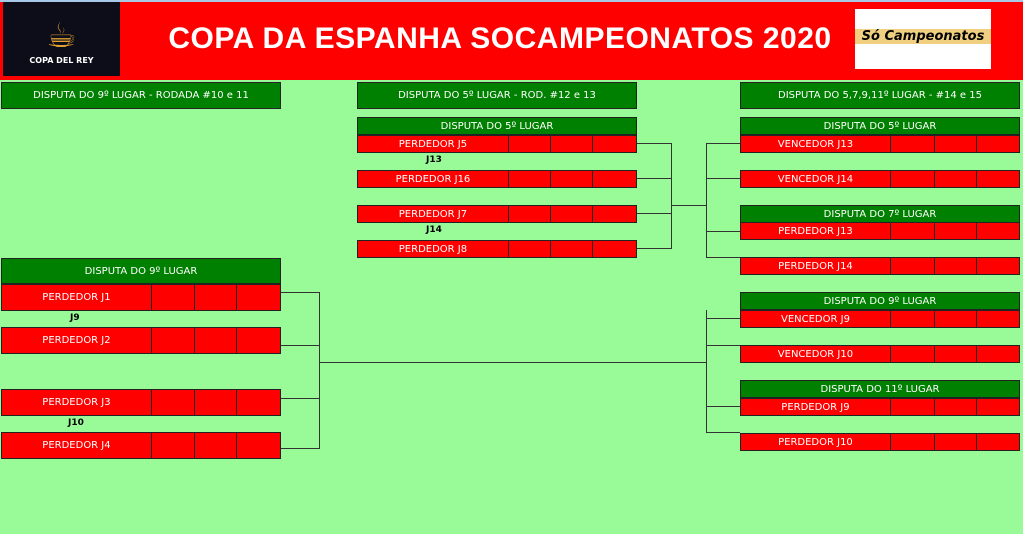  Describe the element at coordinates (77, 297) in the screenshot. I see `team-name: PERDEDOR J1` at that location.